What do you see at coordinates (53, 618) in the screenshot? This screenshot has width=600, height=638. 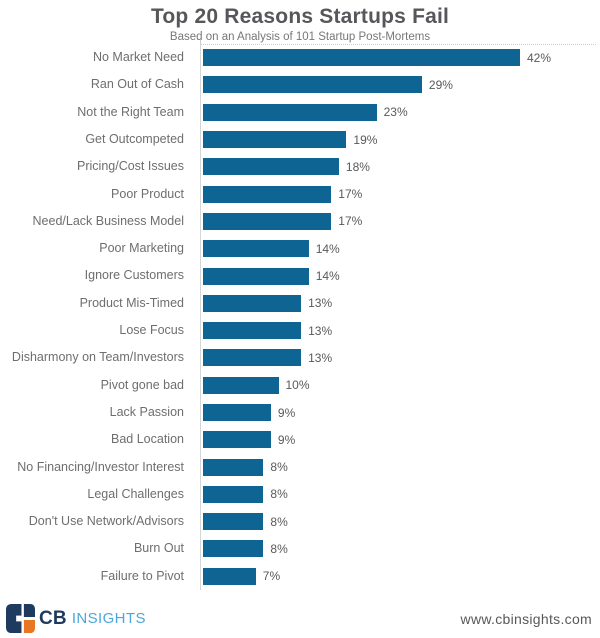 I see `logo-text-cb: CB` at bounding box center [53, 618].